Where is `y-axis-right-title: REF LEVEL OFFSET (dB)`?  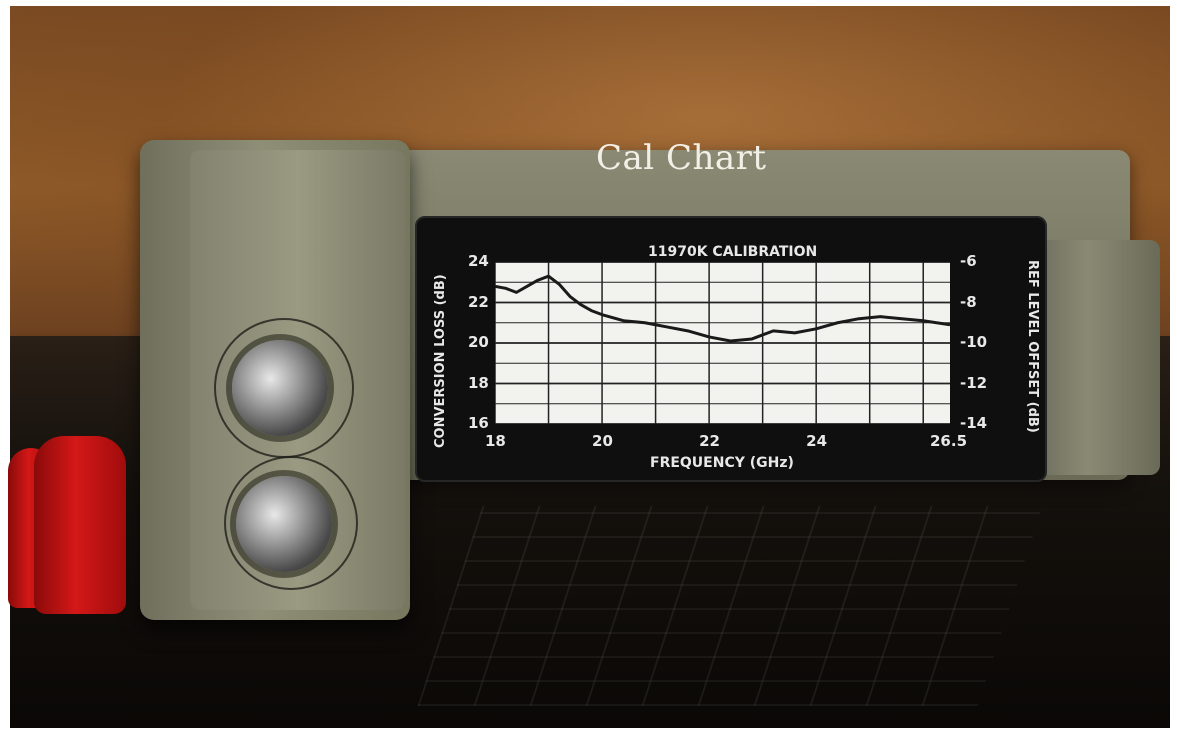 y-axis-right-title: REF LEVEL OFFSET (dB) is located at coordinates (1032, 346).